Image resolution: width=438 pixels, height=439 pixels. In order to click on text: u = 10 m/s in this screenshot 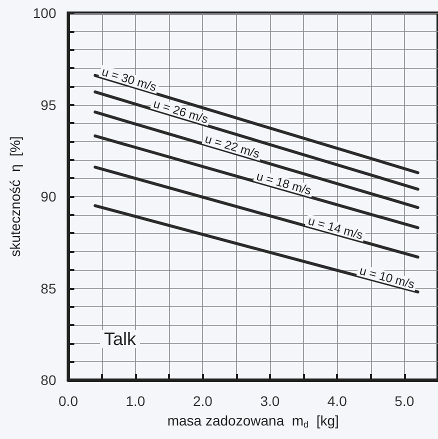, I will do `click(387, 277)`.